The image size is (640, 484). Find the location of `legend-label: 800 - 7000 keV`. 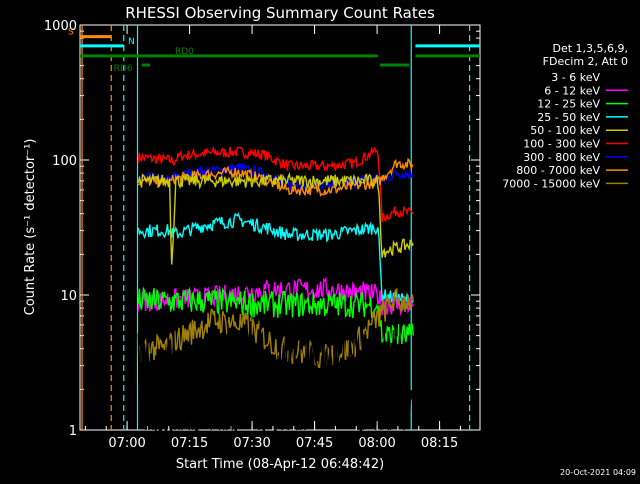

legend-label: 800 - 7000 keV is located at coordinates (558, 170).